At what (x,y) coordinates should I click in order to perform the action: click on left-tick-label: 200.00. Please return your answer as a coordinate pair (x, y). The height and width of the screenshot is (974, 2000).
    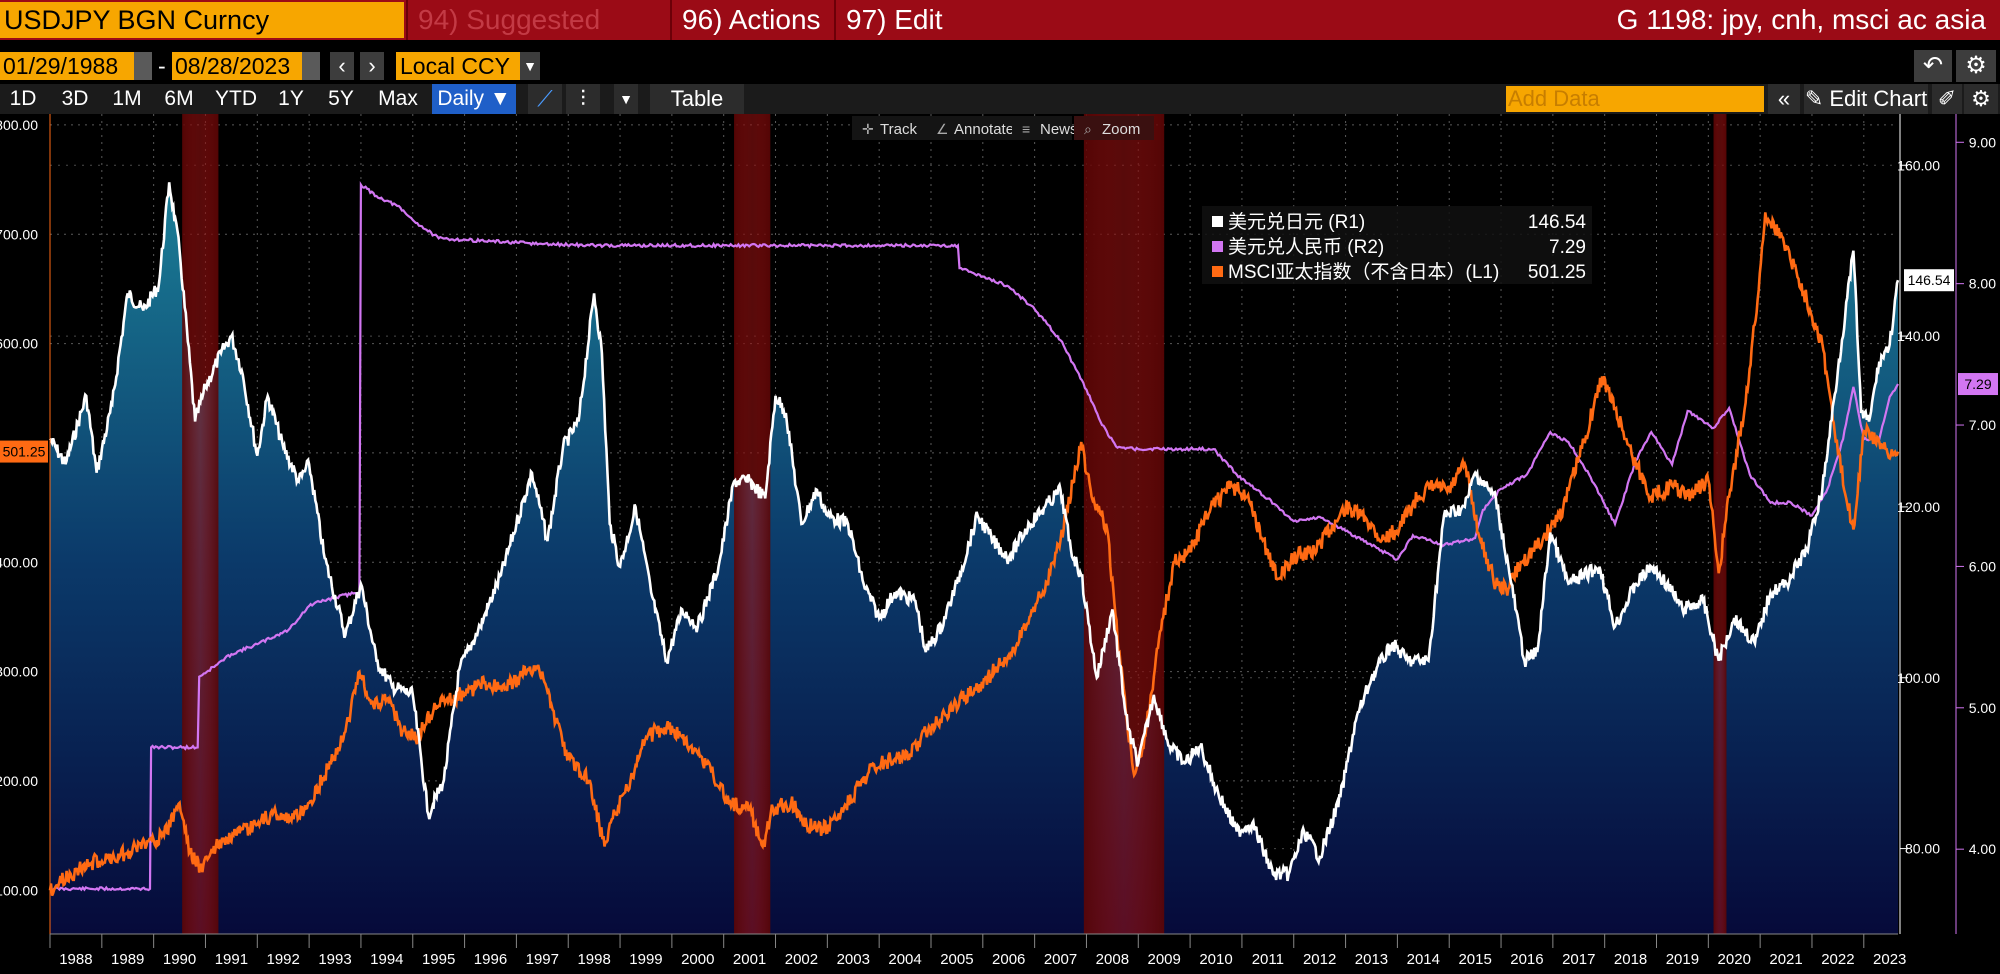
    Looking at the image, I should click on (19, 781).